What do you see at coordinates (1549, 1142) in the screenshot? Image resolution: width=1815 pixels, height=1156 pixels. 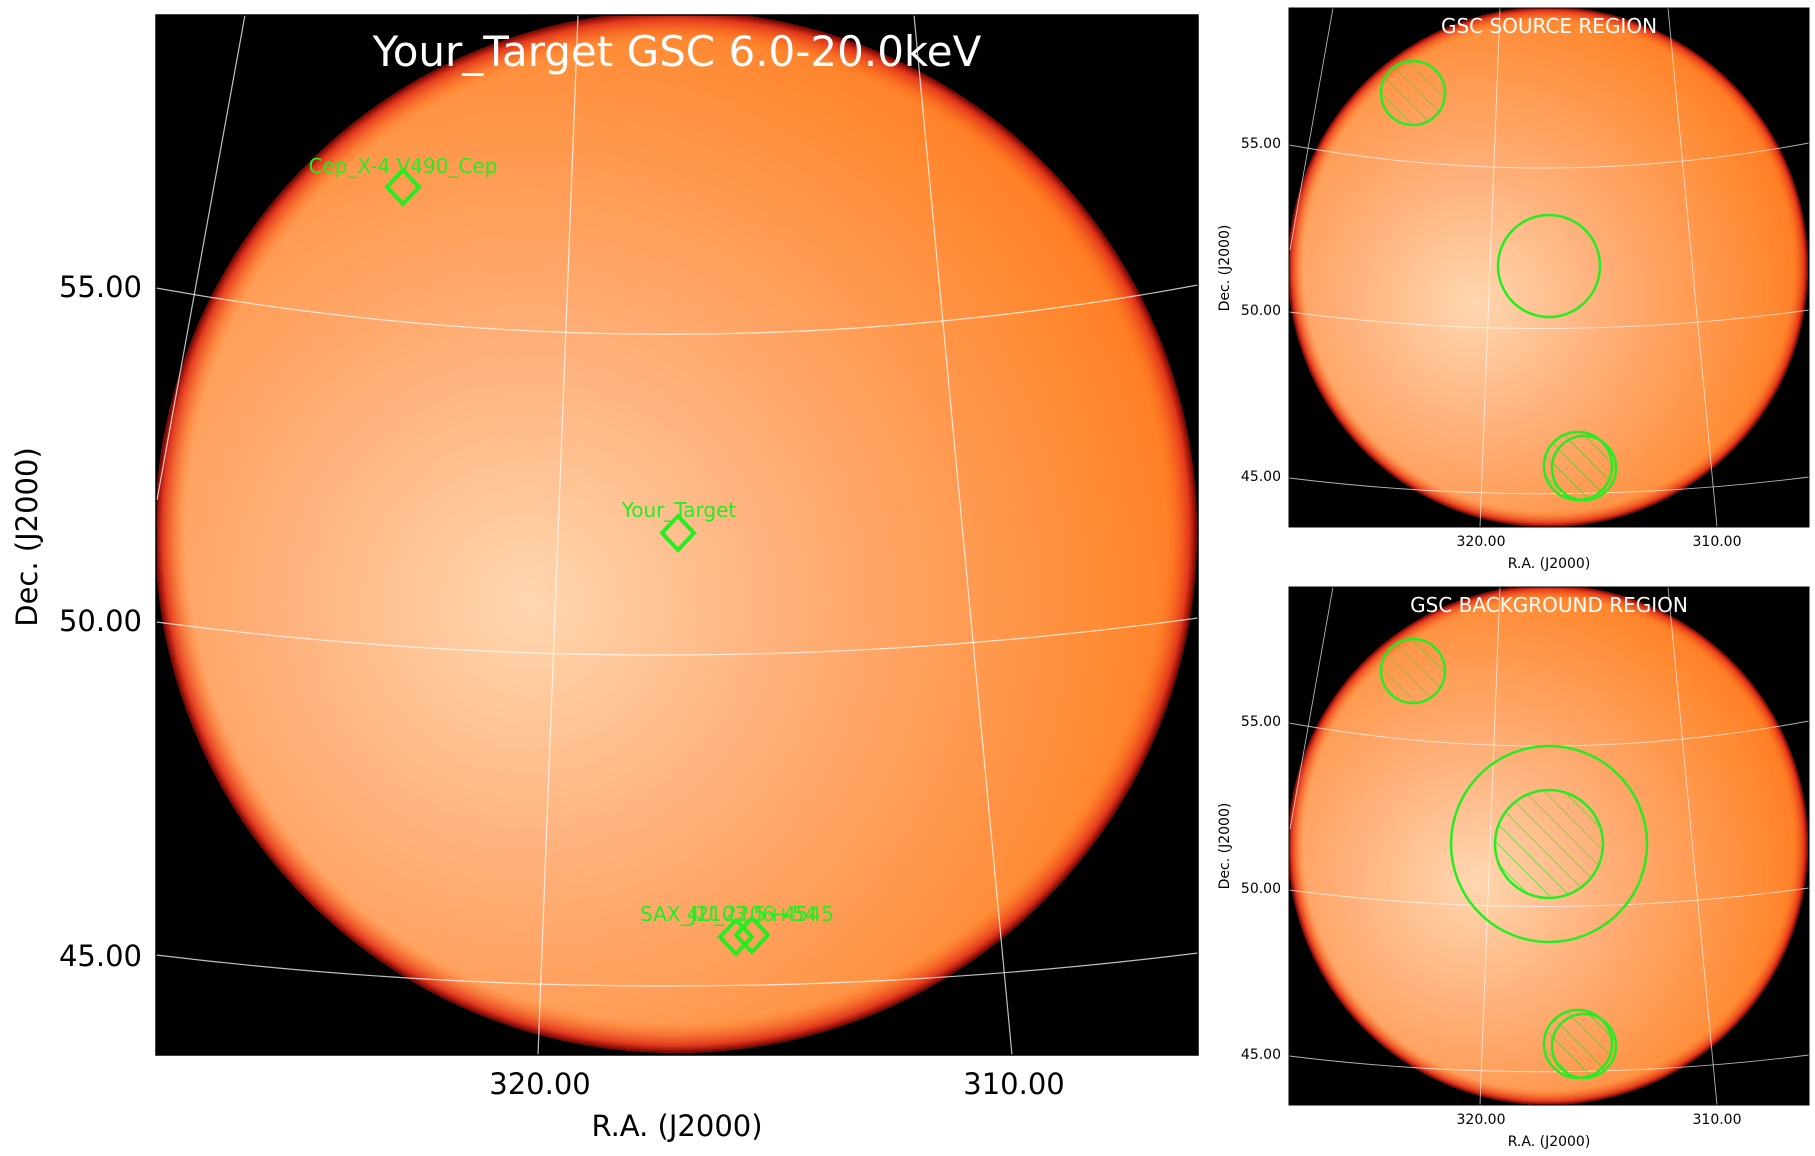 I see `background-x-axis-label: R.A. (J2000)` at bounding box center [1549, 1142].